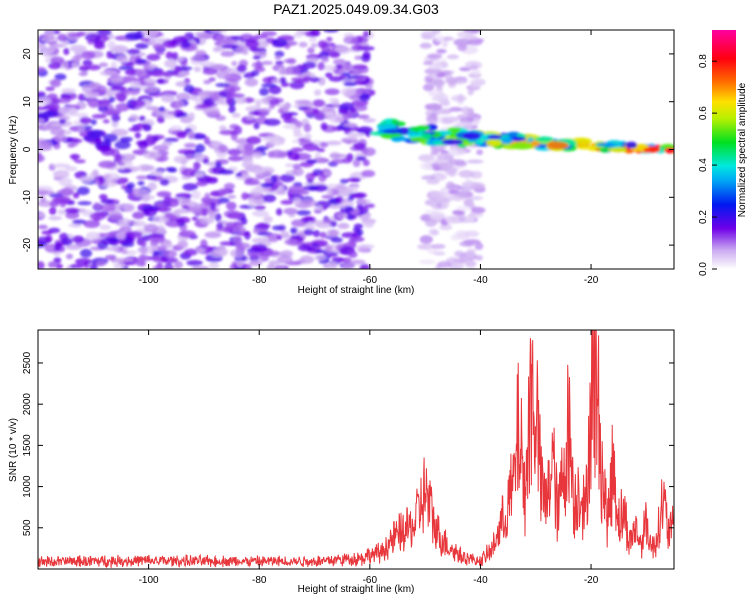 The height and width of the screenshot is (600, 750). I want to click on colorbar-tick-label: 0.4, so click(703, 165).